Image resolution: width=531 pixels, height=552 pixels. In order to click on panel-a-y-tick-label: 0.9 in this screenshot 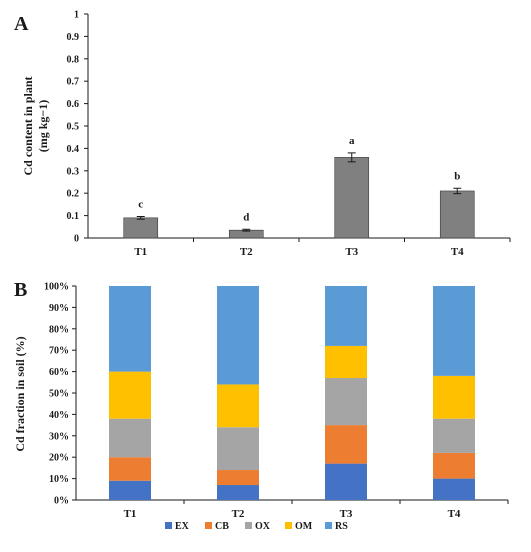, I will do `click(73, 37)`.